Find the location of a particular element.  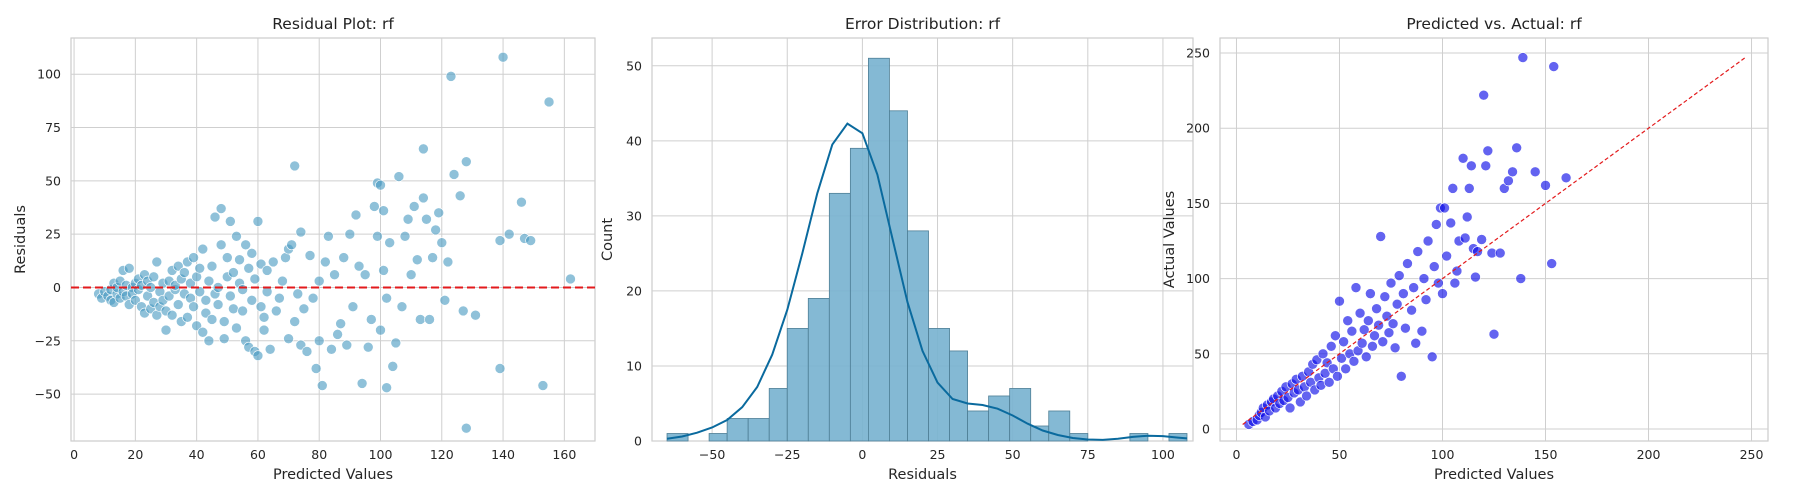

y-tick-label: 100 is located at coordinates (49, 74).